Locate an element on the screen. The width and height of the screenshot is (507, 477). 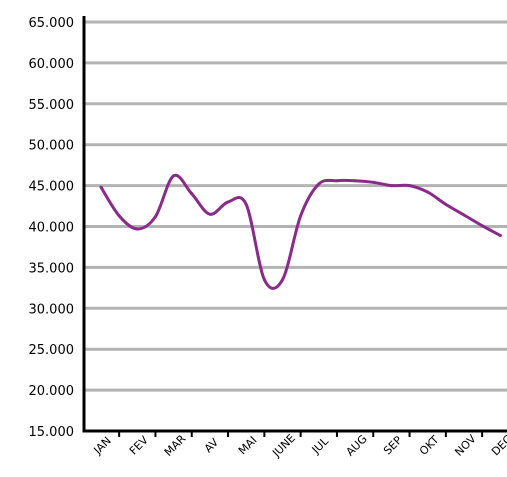
x-tick-label: JAN is located at coordinates (102, 445).